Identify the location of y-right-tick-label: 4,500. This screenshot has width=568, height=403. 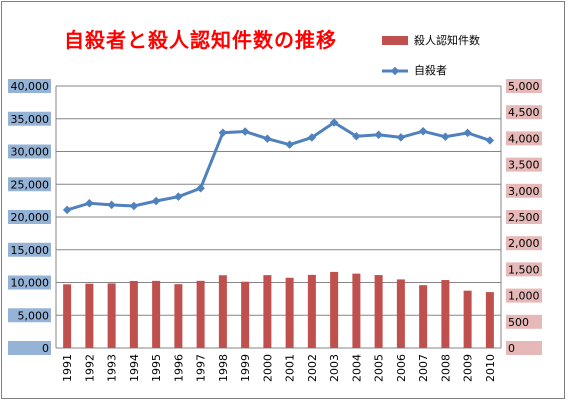
(524, 112).